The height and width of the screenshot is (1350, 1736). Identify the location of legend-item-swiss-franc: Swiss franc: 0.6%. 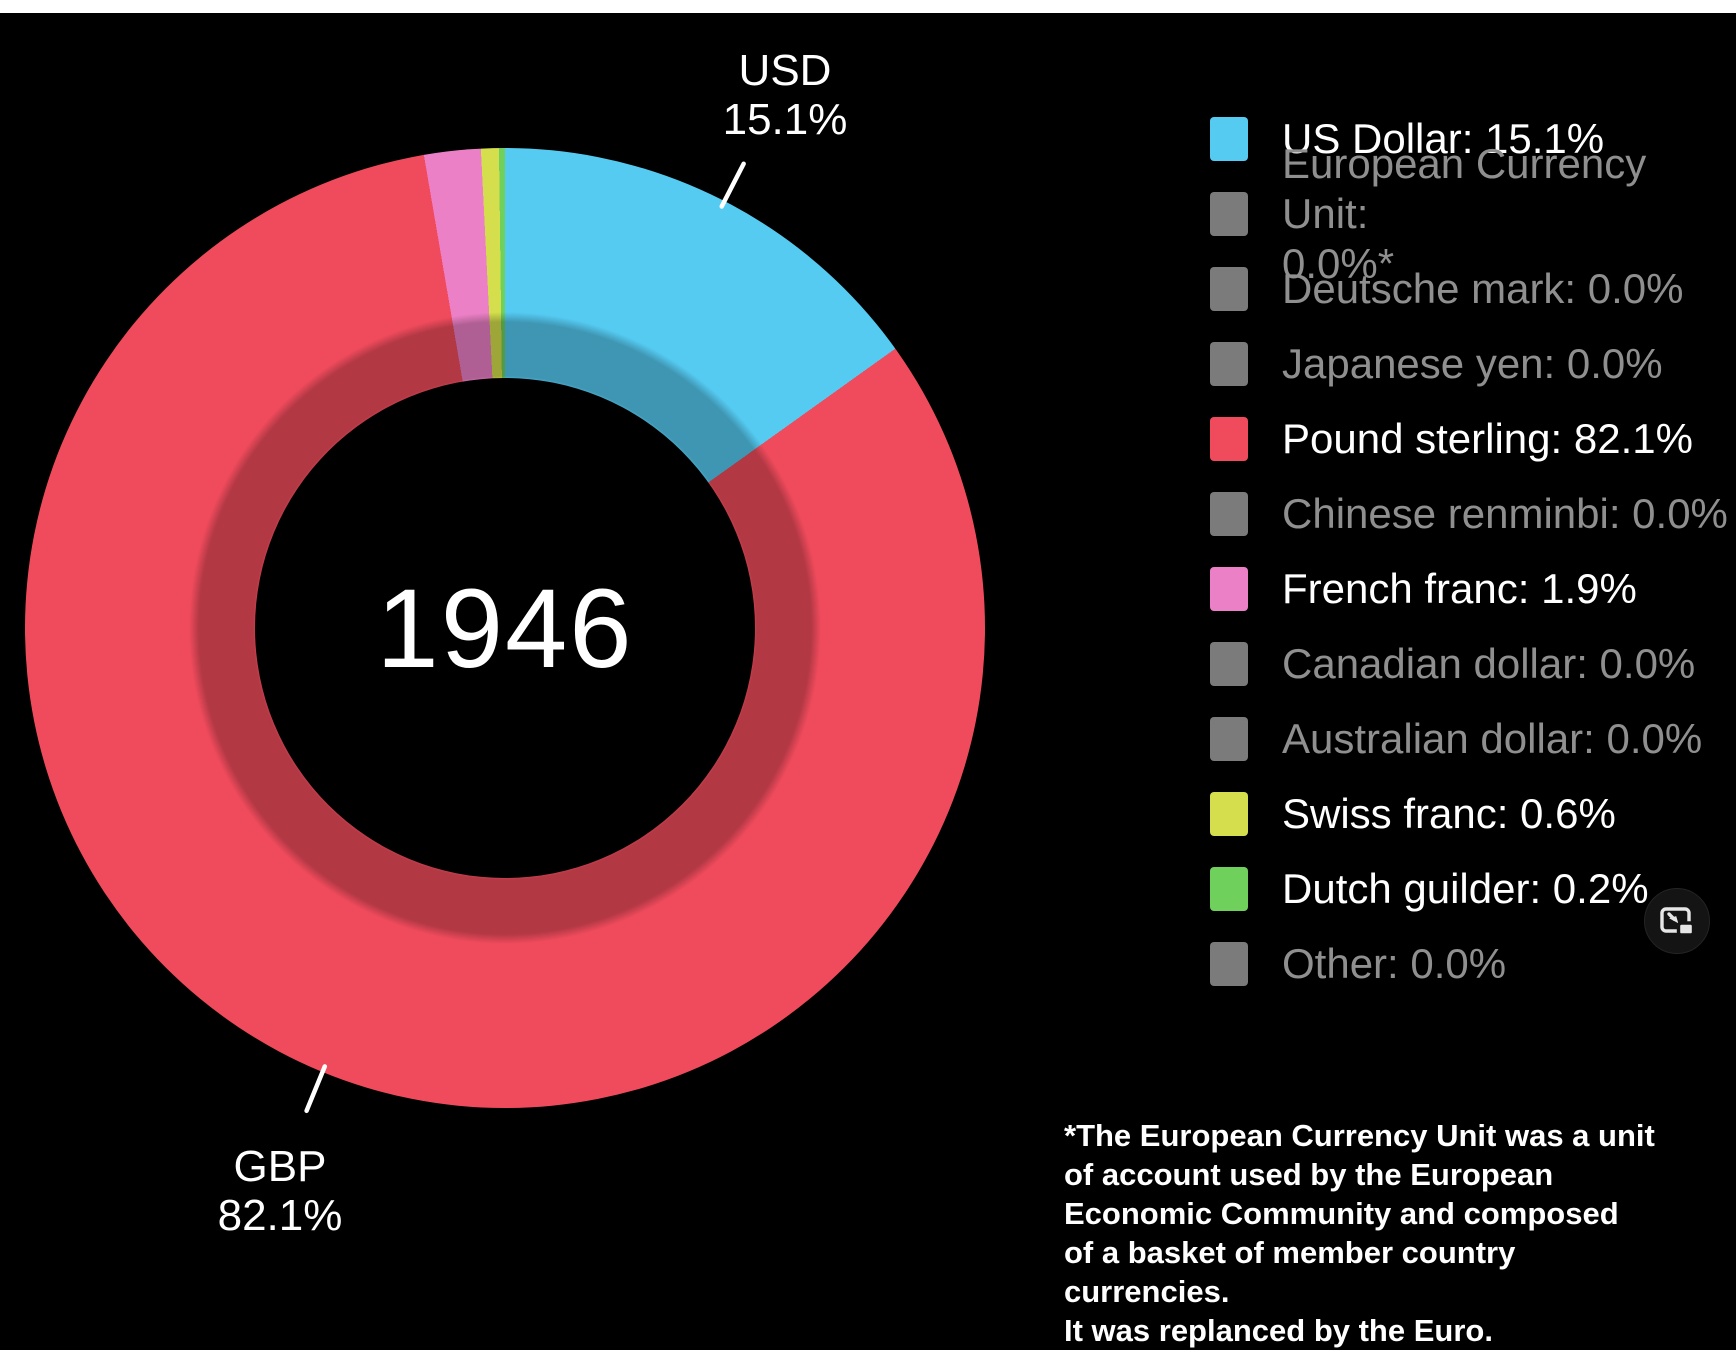
(1473, 813).